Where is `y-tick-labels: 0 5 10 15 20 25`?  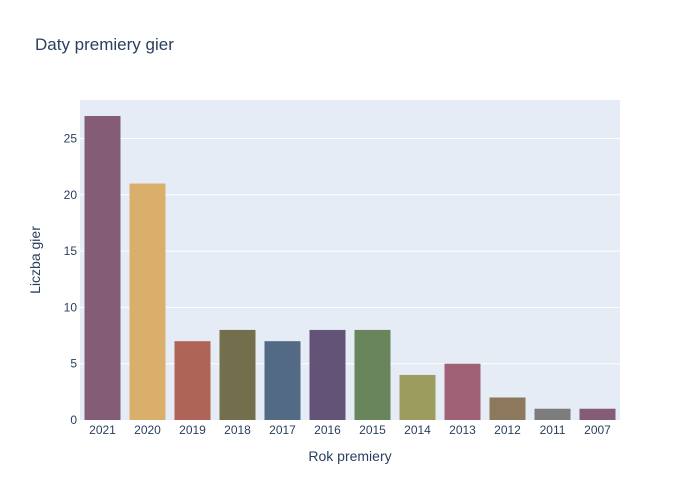 y-tick-labels: 0 5 10 15 20 25 is located at coordinates (71, 279).